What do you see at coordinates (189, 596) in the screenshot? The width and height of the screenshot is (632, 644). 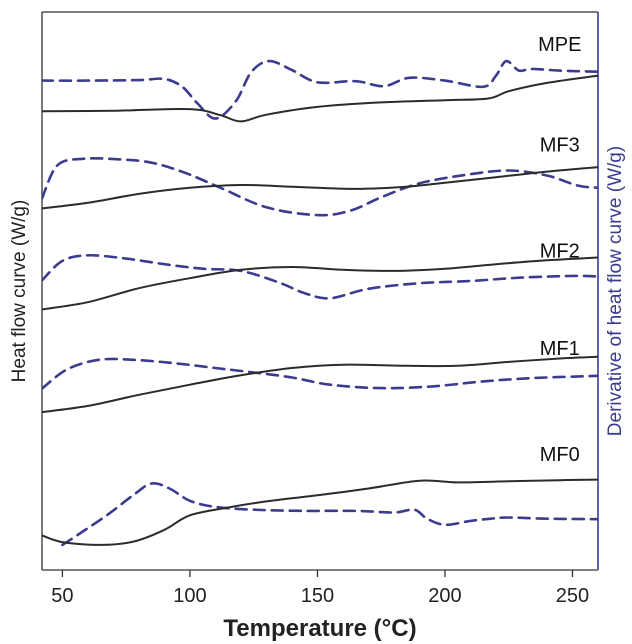 I see `x-tick-label: 100` at bounding box center [189, 596].